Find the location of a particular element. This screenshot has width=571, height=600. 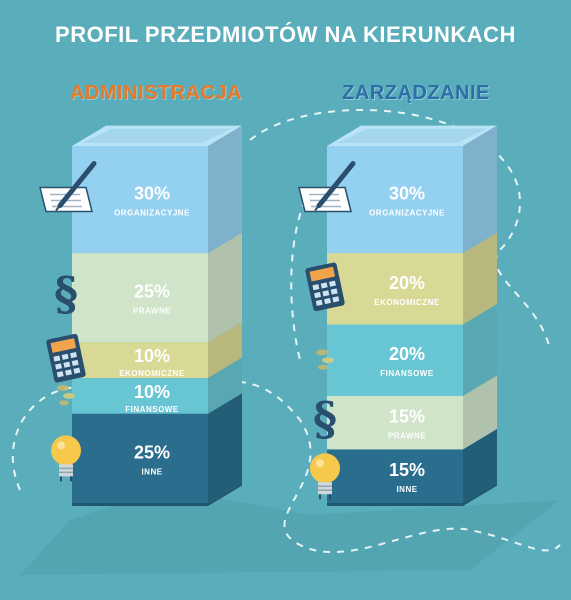

segment-finansowe: 20% FINANSOWE is located at coordinates (412, 350).